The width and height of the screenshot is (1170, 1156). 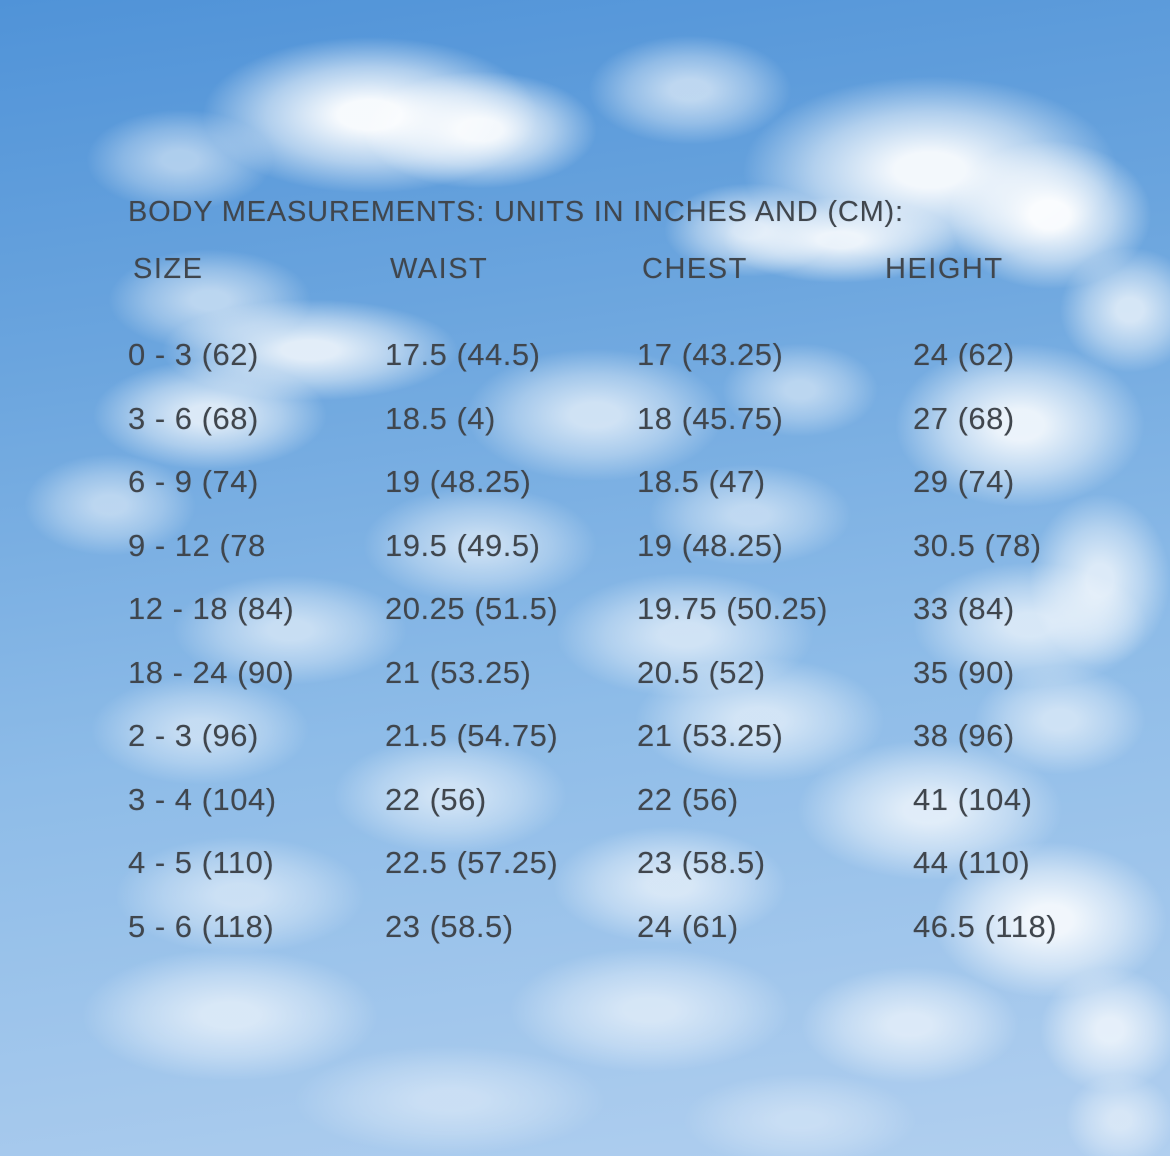 I want to click on height-cell: 33 (84), so click(x=964, y=608).